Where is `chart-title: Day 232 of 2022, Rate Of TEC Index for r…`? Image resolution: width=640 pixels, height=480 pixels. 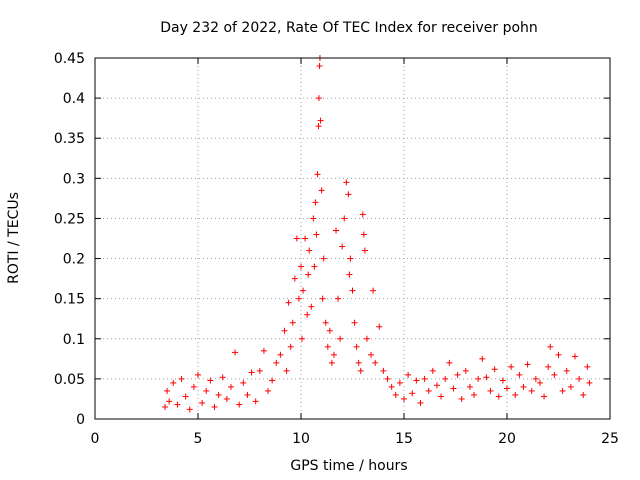 chart-title: Day 232 of 2022, Rate Of TEC Index for r… is located at coordinates (349, 28).